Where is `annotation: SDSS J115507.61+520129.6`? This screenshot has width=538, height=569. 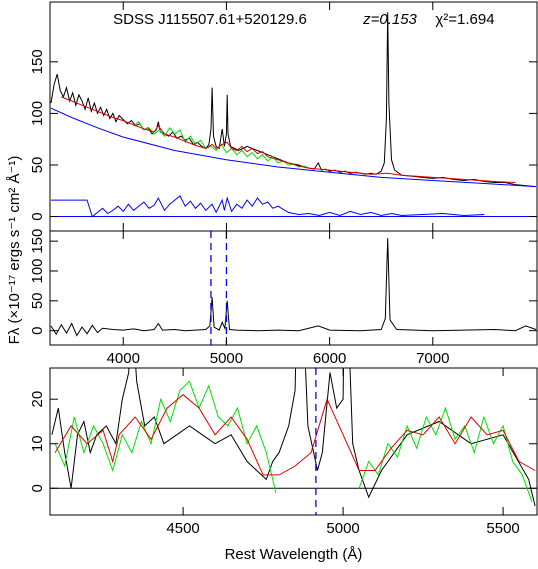 annotation: SDSS J115507.61+520129.6 is located at coordinates (210, 19).